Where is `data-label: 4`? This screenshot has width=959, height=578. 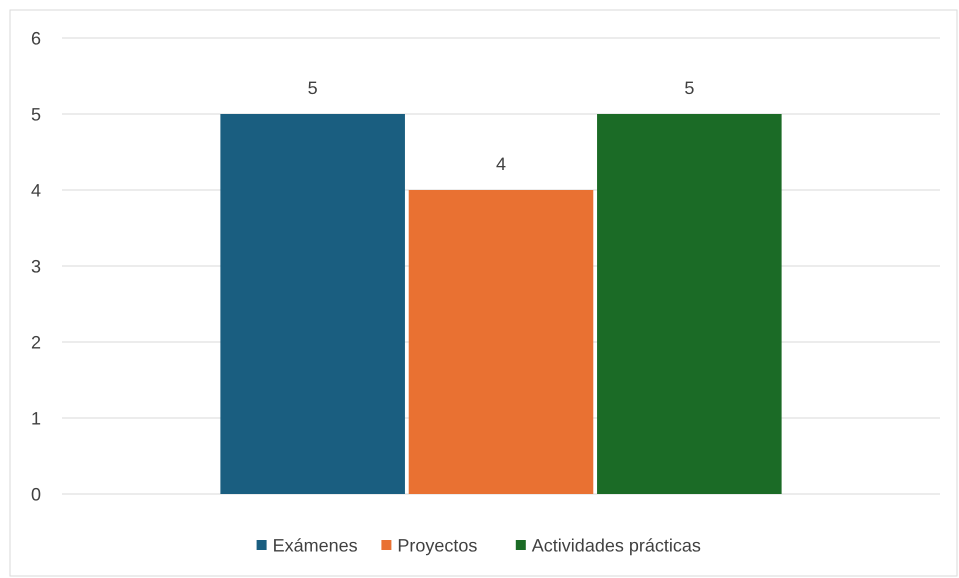 data-label: 4 is located at coordinates (501, 164).